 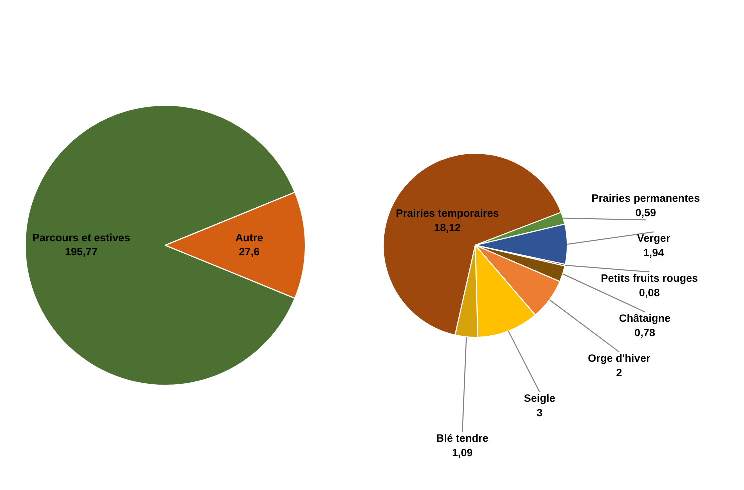 What do you see at coordinates (540, 398) in the screenshot?
I see `slice-label: Seigle` at bounding box center [540, 398].